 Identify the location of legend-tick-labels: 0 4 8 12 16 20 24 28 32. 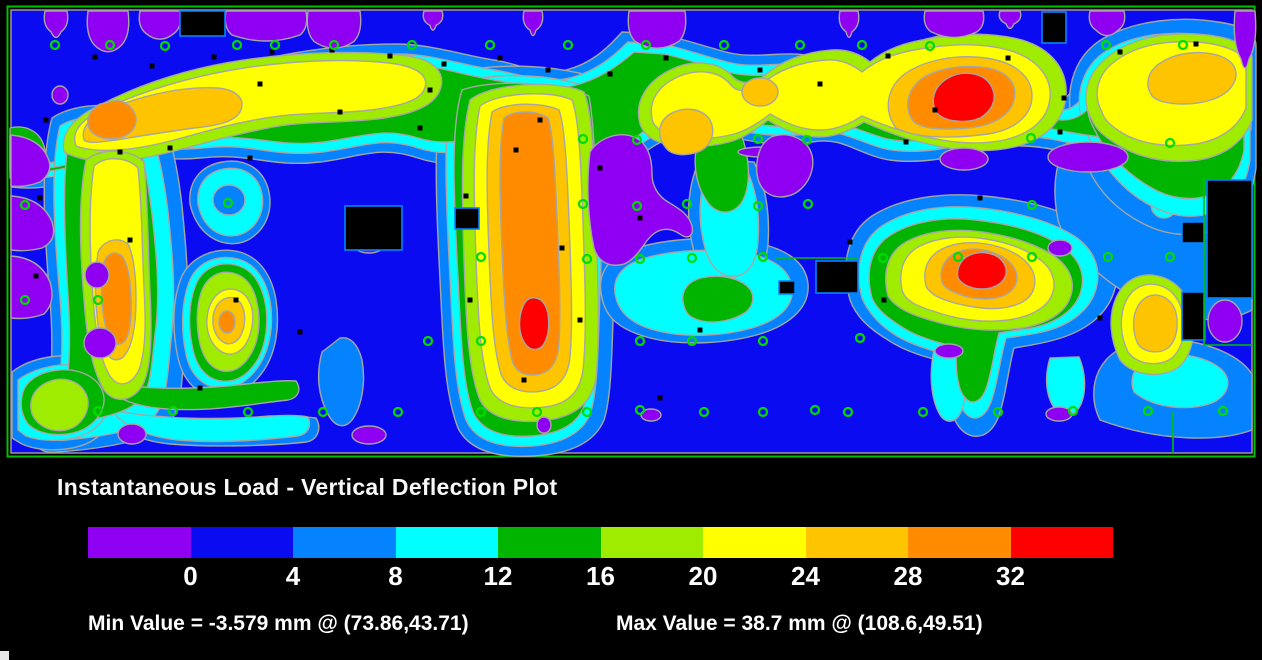
(600, 577).